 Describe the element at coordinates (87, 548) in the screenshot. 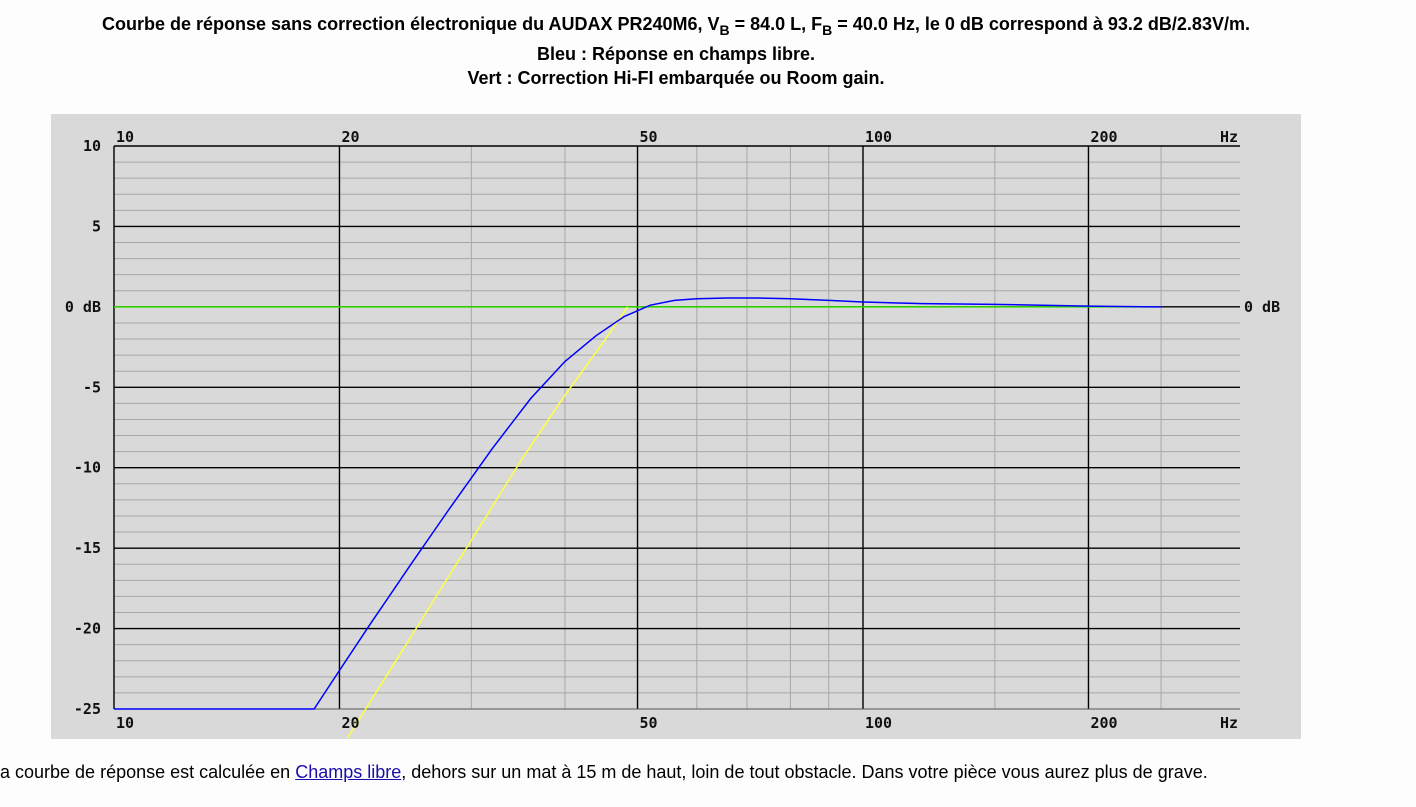

I see `y-tick-label: -15` at that location.